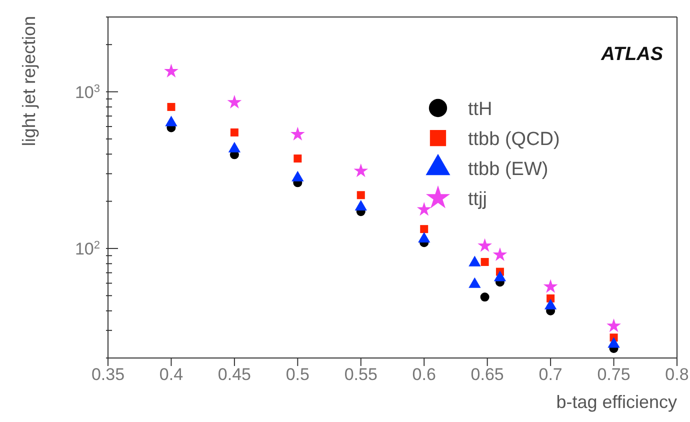 The height and width of the screenshot is (422, 690). What do you see at coordinates (87, 92) in the screenshot?
I see `y-tick-label: 10$^{3}$` at bounding box center [87, 92].